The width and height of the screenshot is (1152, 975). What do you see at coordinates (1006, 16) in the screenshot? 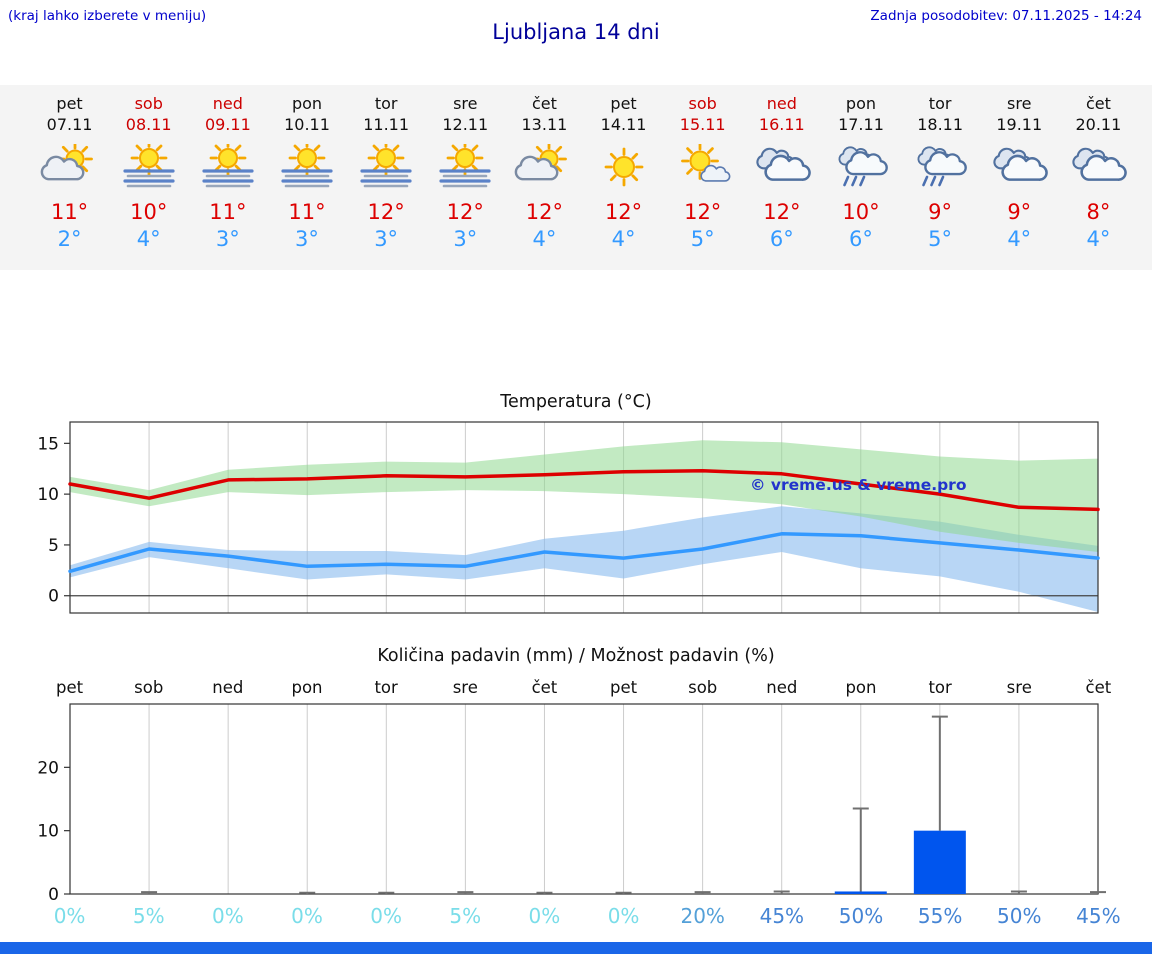
I see `last-update: Zadnja posodobitev: 07.11.2025 - 14:24` at bounding box center [1006, 16].